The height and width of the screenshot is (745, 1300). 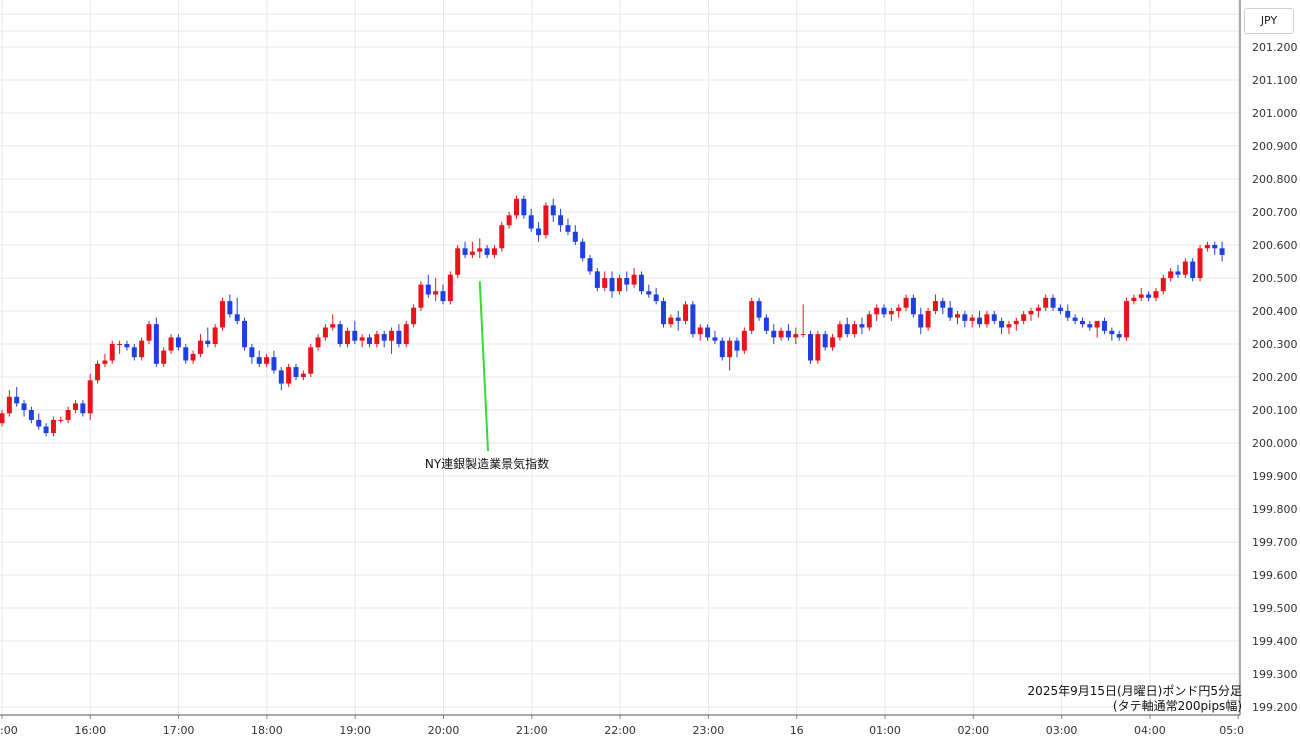 What do you see at coordinates (1150, 730) in the screenshot?
I see `x-tick-label: 04:00` at bounding box center [1150, 730].